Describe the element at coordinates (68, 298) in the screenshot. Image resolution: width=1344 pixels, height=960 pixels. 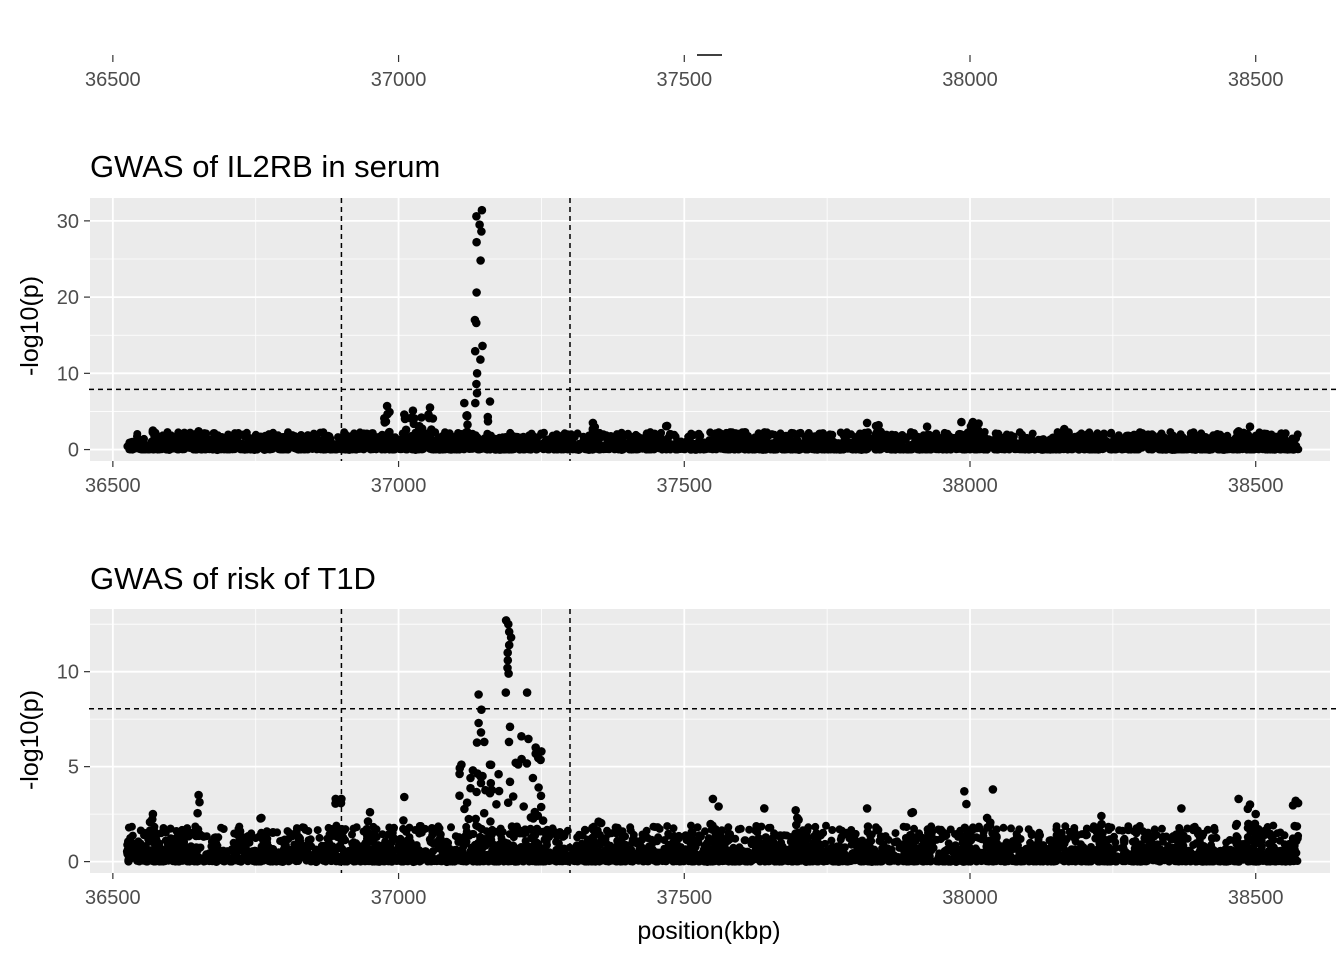
I see `y-tick-label: 20` at that location.